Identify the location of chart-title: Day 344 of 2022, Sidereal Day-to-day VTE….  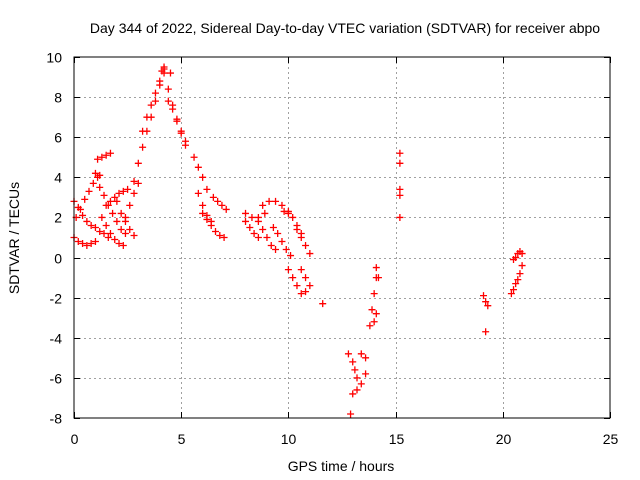
(345, 28).